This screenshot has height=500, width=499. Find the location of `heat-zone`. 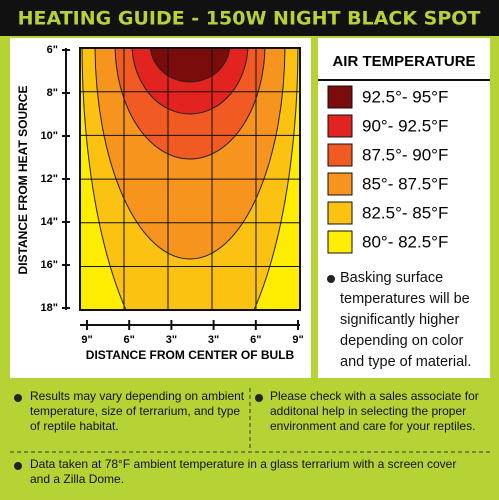

heat-zone is located at coordinates (190, 65).